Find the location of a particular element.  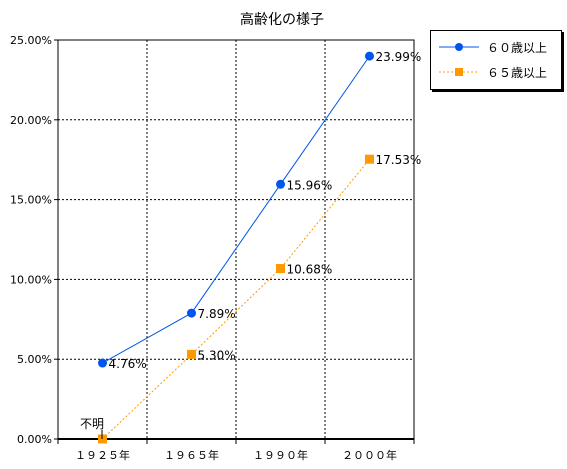

y-tick-label: 15.00% is located at coordinates (31, 200).